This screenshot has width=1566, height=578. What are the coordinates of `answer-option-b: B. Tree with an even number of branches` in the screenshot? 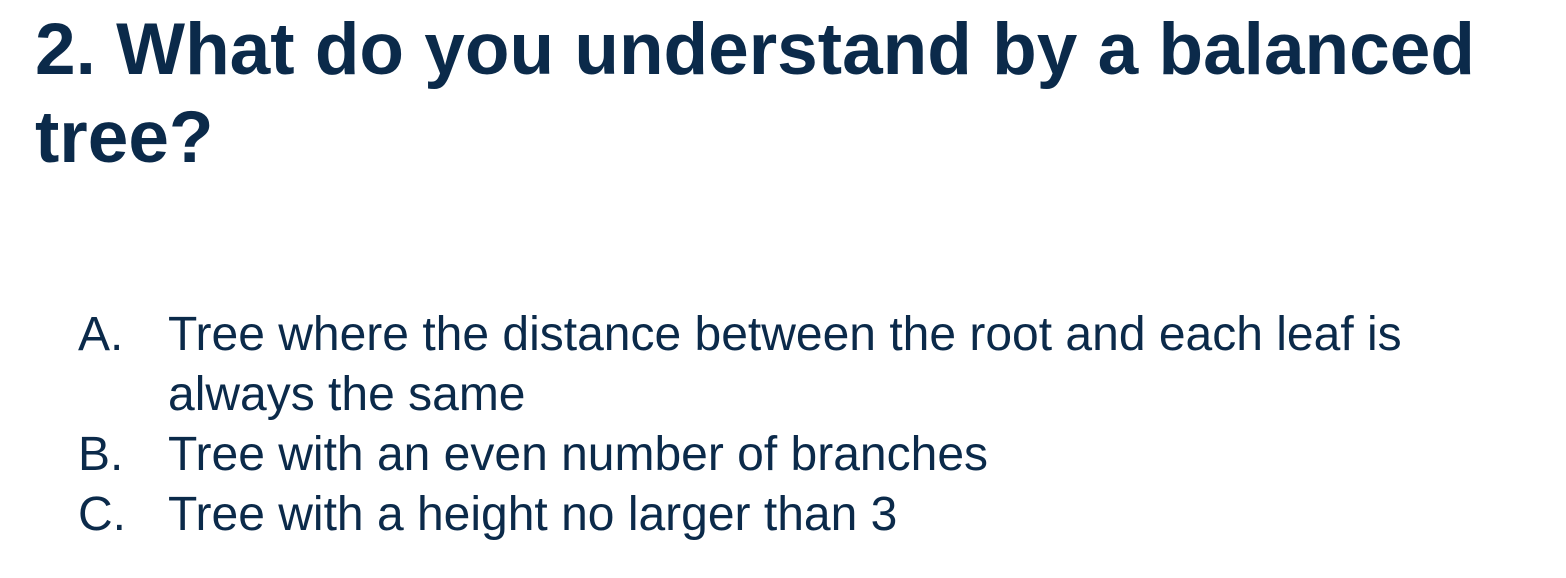 It's located at (798, 455).